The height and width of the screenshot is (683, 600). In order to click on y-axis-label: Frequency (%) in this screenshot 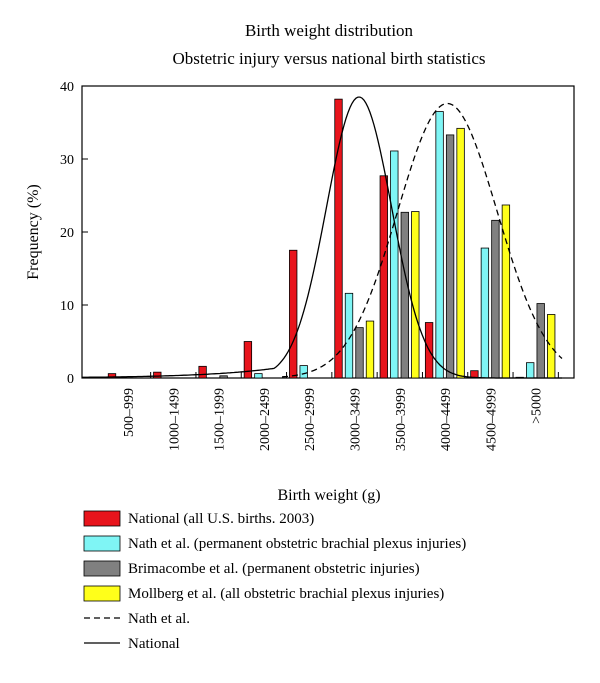, I will do `click(33, 232)`.